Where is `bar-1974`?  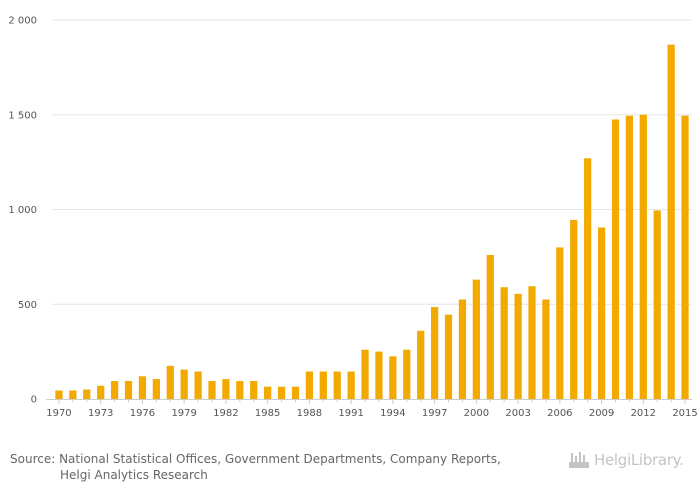
bar-1974 is located at coordinates (114, 389).